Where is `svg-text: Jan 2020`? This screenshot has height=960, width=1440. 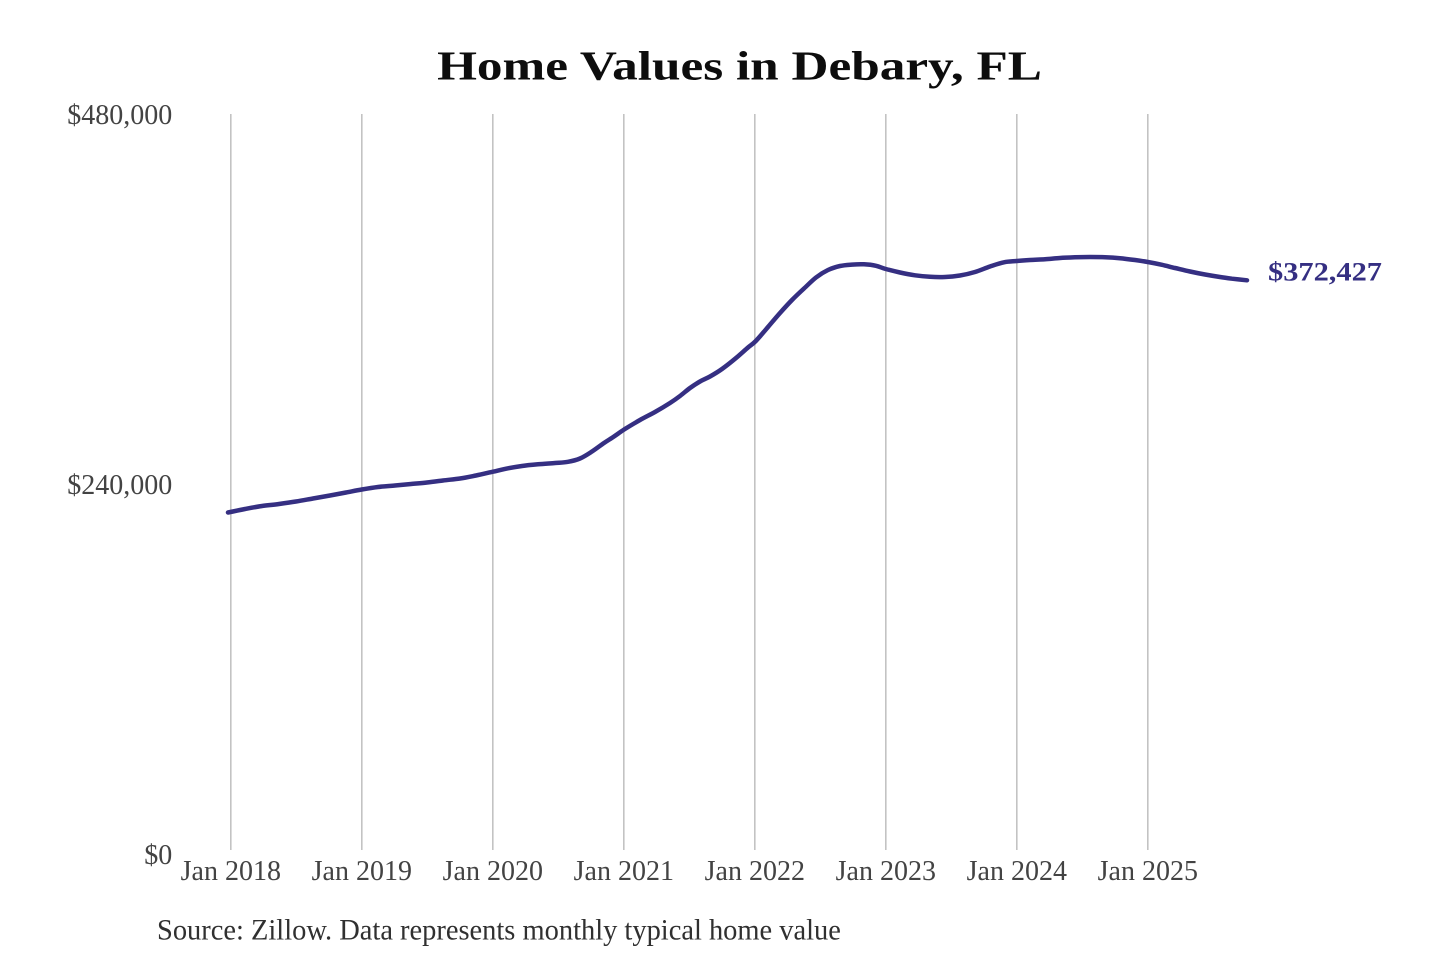 svg-text: Jan 2020 is located at coordinates (493, 871).